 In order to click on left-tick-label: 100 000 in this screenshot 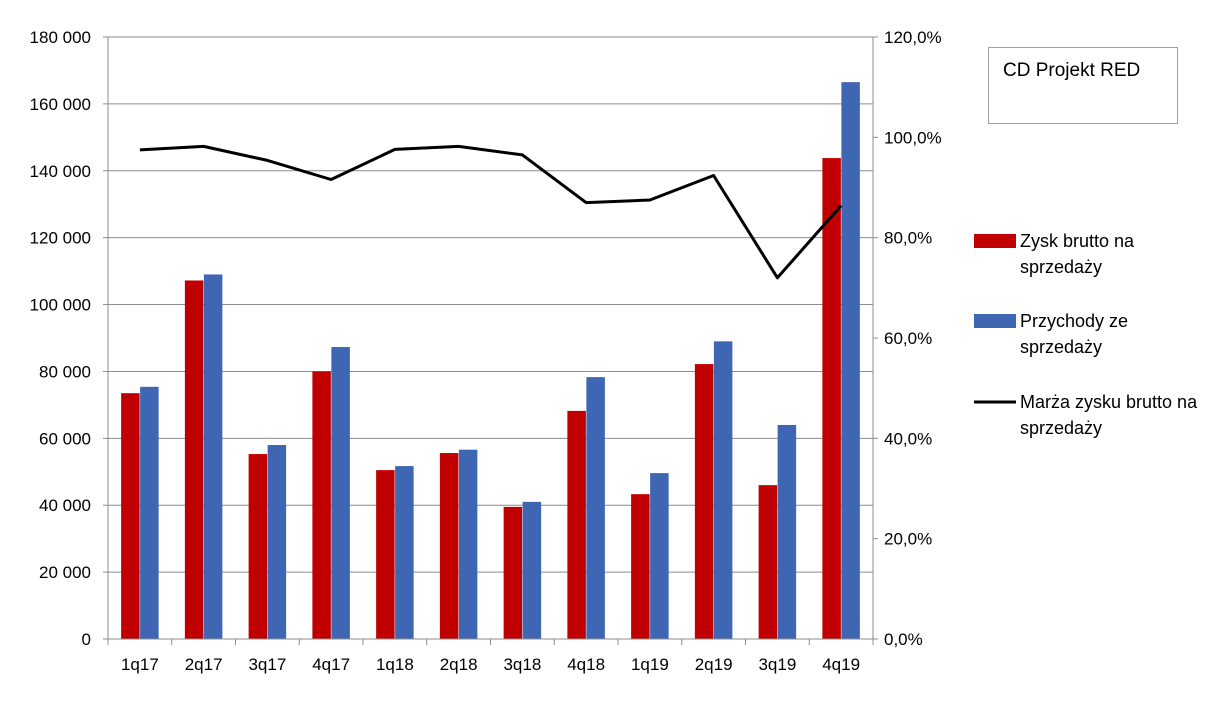, I will do `click(60, 305)`.